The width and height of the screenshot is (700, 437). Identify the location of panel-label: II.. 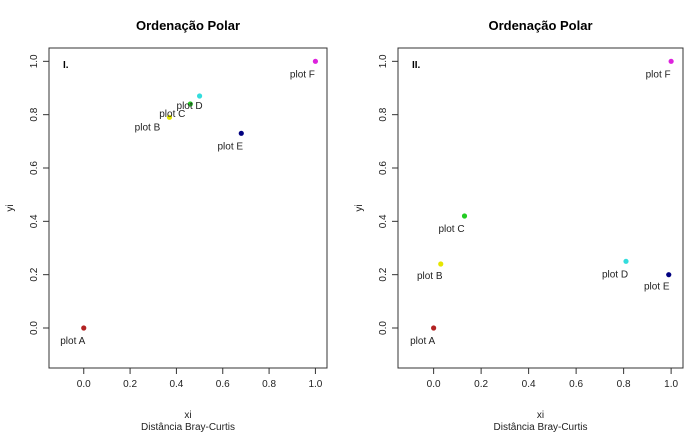
(416, 65).